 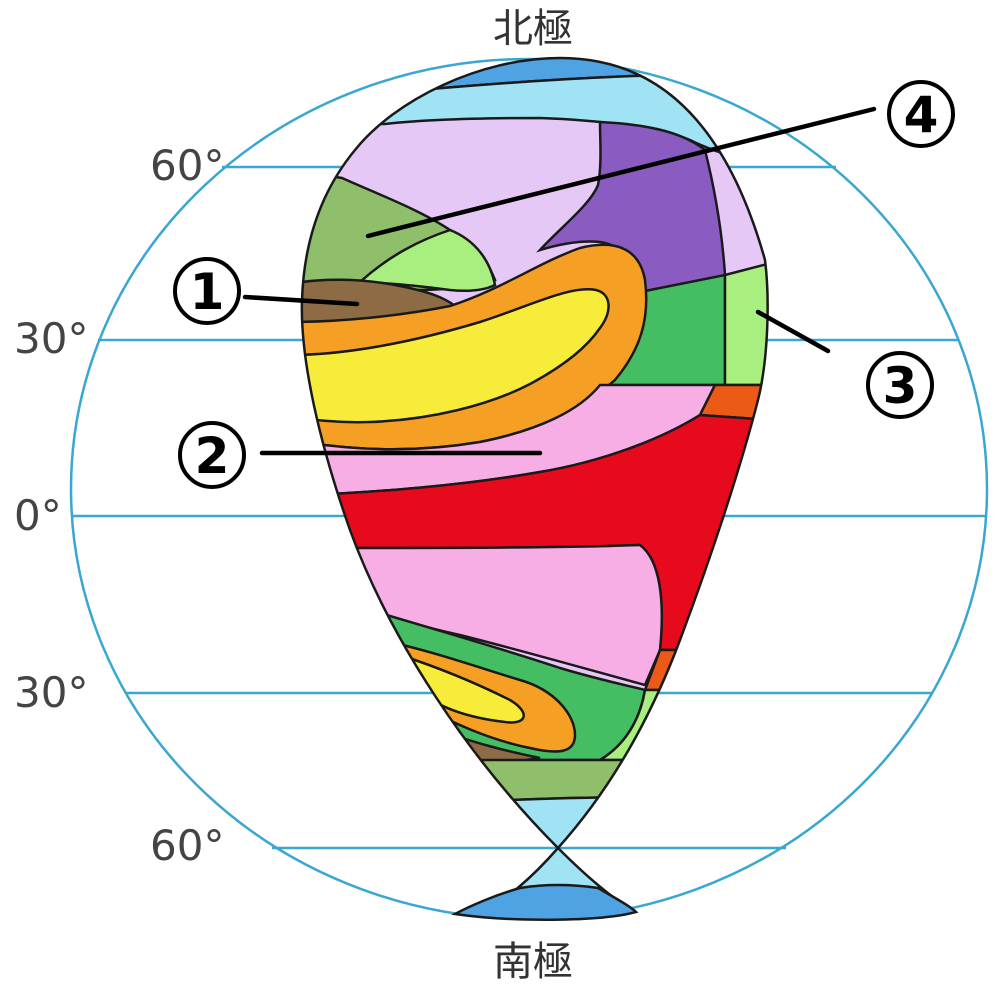 What do you see at coordinates (51, 692) in the screenshot?
I see `lat-label-s30: 30°` at bounding box center [51, 692].